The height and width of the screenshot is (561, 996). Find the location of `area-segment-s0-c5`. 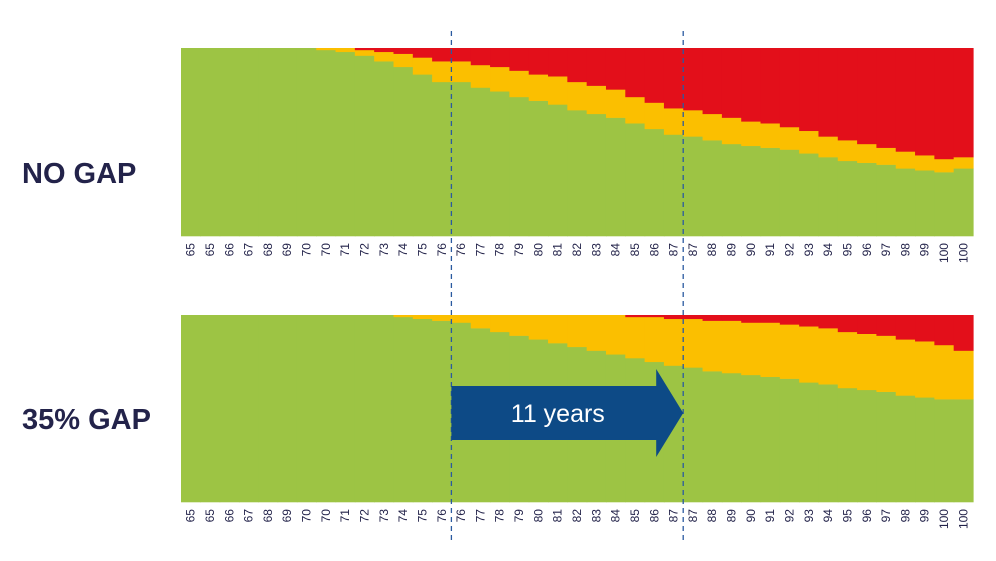

area-segment-s0-c5 is located at coordinates (287, 409).